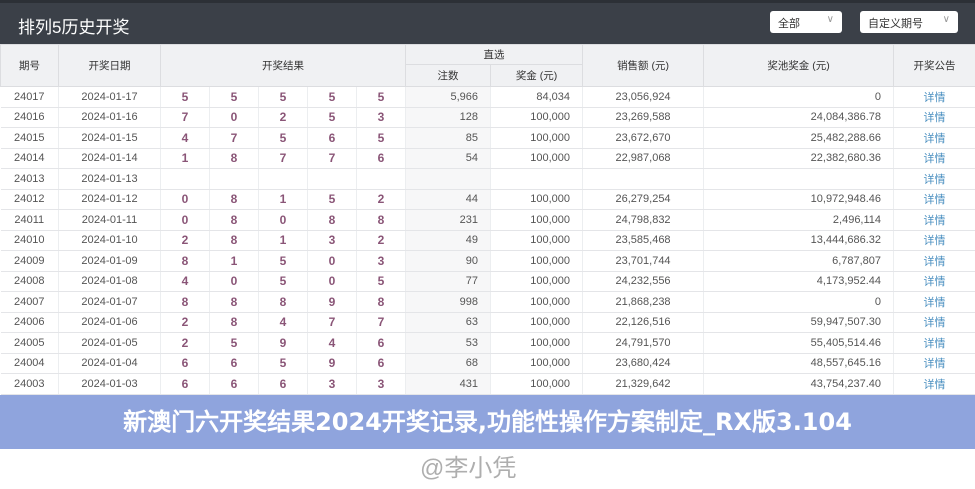 The height and width of the screenshot is (489, 975). I want to click on bets: 77, so click(448, 281).